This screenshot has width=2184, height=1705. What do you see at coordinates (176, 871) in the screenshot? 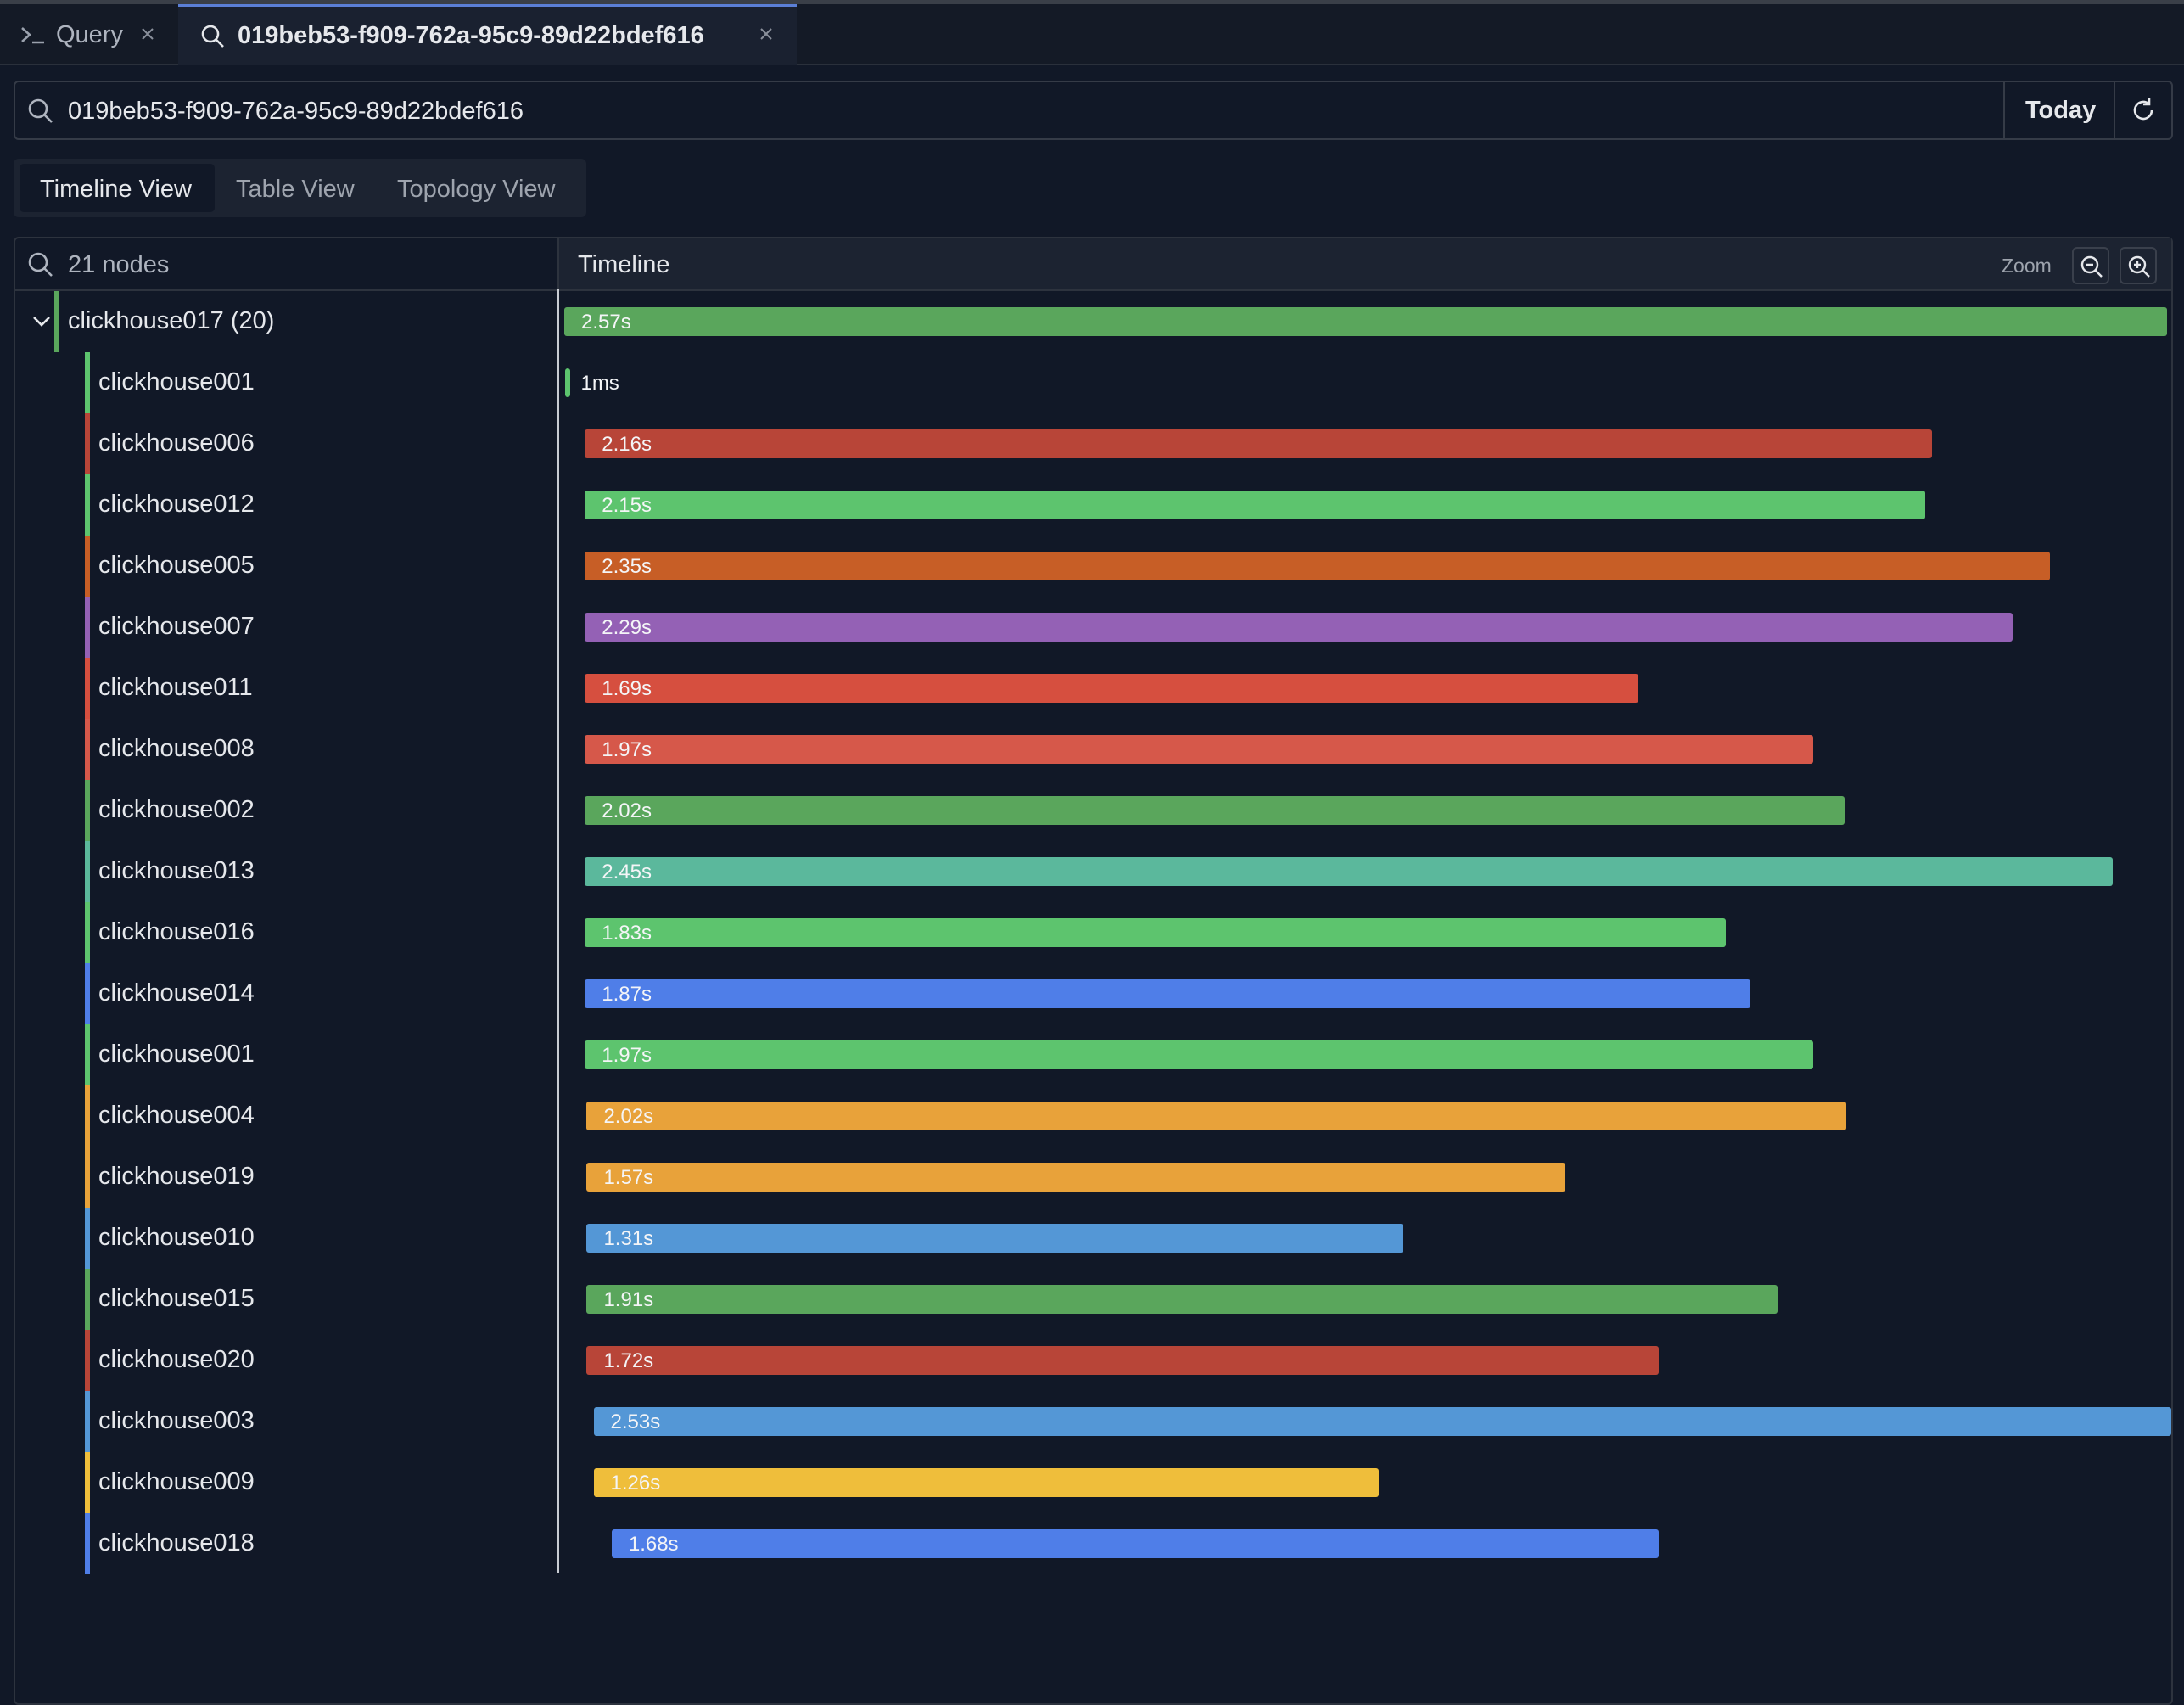
I see `node-name: clickhouse013` at bounding box center [176, 871].